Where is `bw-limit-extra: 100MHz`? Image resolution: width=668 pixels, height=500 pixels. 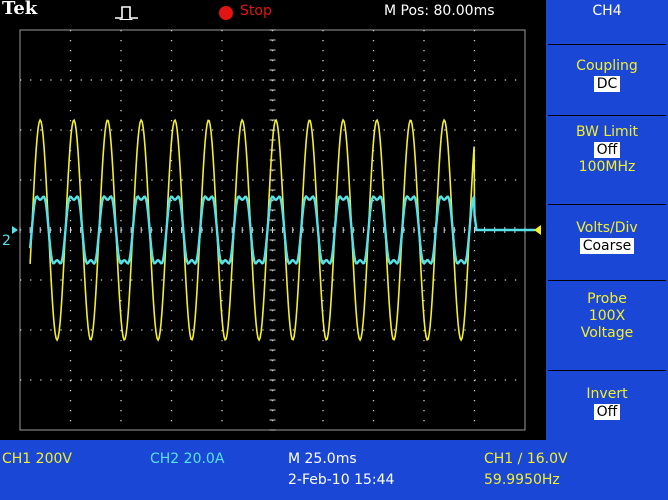 bw-limit-extra: 100MHz is located at coordinates (607, 167).